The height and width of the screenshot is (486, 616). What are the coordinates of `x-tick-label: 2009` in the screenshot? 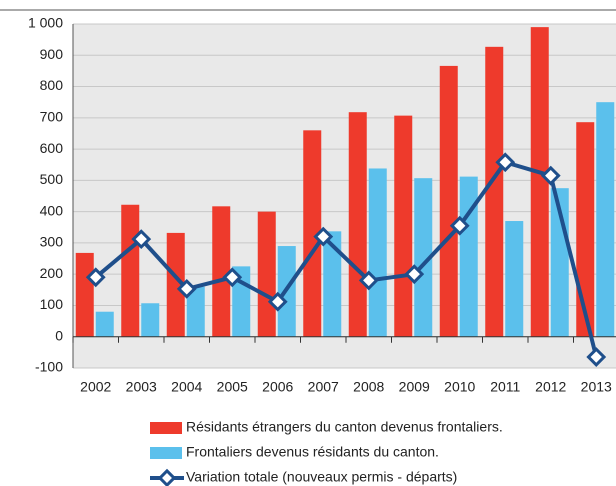 It's located at (414, 387).